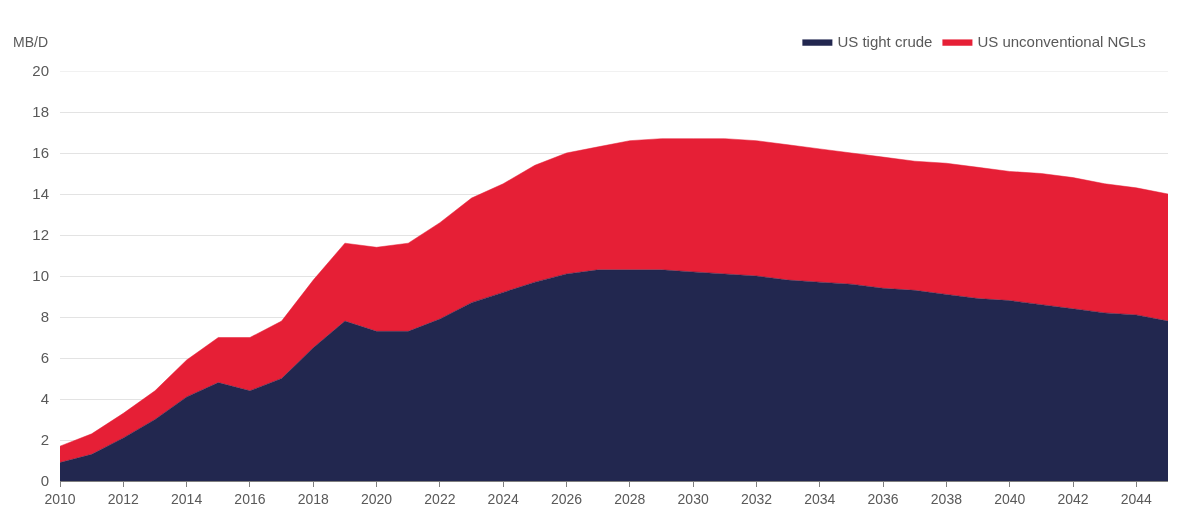  Describe the element at coordinates (885, 42) in the screenshot. I see `legend-label: US tight crude` at that location.